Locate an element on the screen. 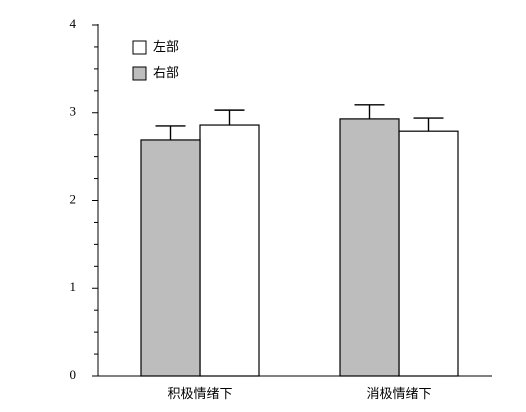 This screenshot has width=526, height=412. y-tick-label: 3 is located at coordinates (73, 111).